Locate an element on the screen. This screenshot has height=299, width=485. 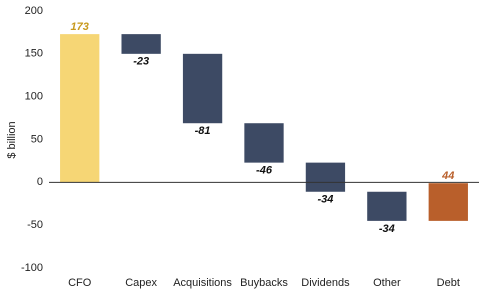
y-tick-label: 100 is located at coordinates (34, 97).